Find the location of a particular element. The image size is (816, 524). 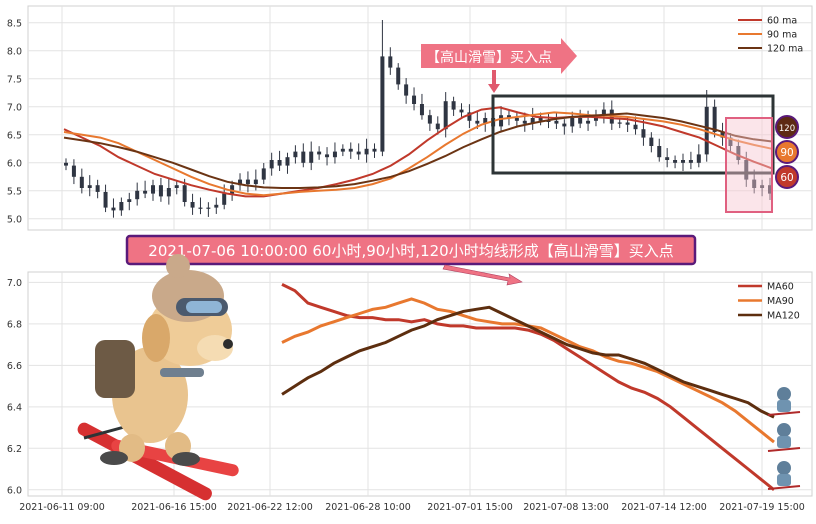

bottom-y-tick-label: 6.6 is located at coordinates (14, 366).